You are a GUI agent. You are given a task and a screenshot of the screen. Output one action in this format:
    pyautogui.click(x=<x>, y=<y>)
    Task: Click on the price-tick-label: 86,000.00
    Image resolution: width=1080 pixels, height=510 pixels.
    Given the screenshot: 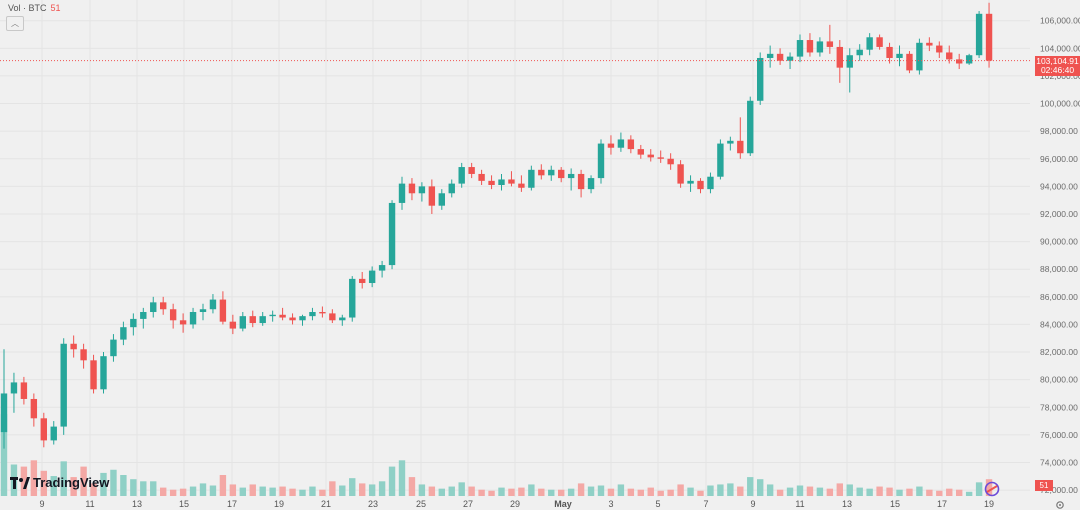 What is the action you would take?
    pyautogui.click(x=1059, y=297)
    